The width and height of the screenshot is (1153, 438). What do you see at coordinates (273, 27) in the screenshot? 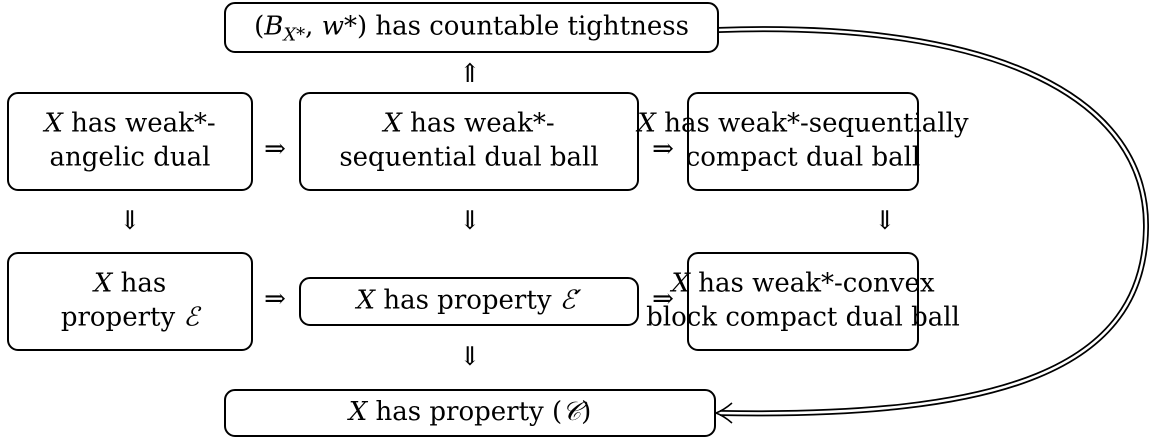
I see `label-part: B` at bounding box center [273, 27].